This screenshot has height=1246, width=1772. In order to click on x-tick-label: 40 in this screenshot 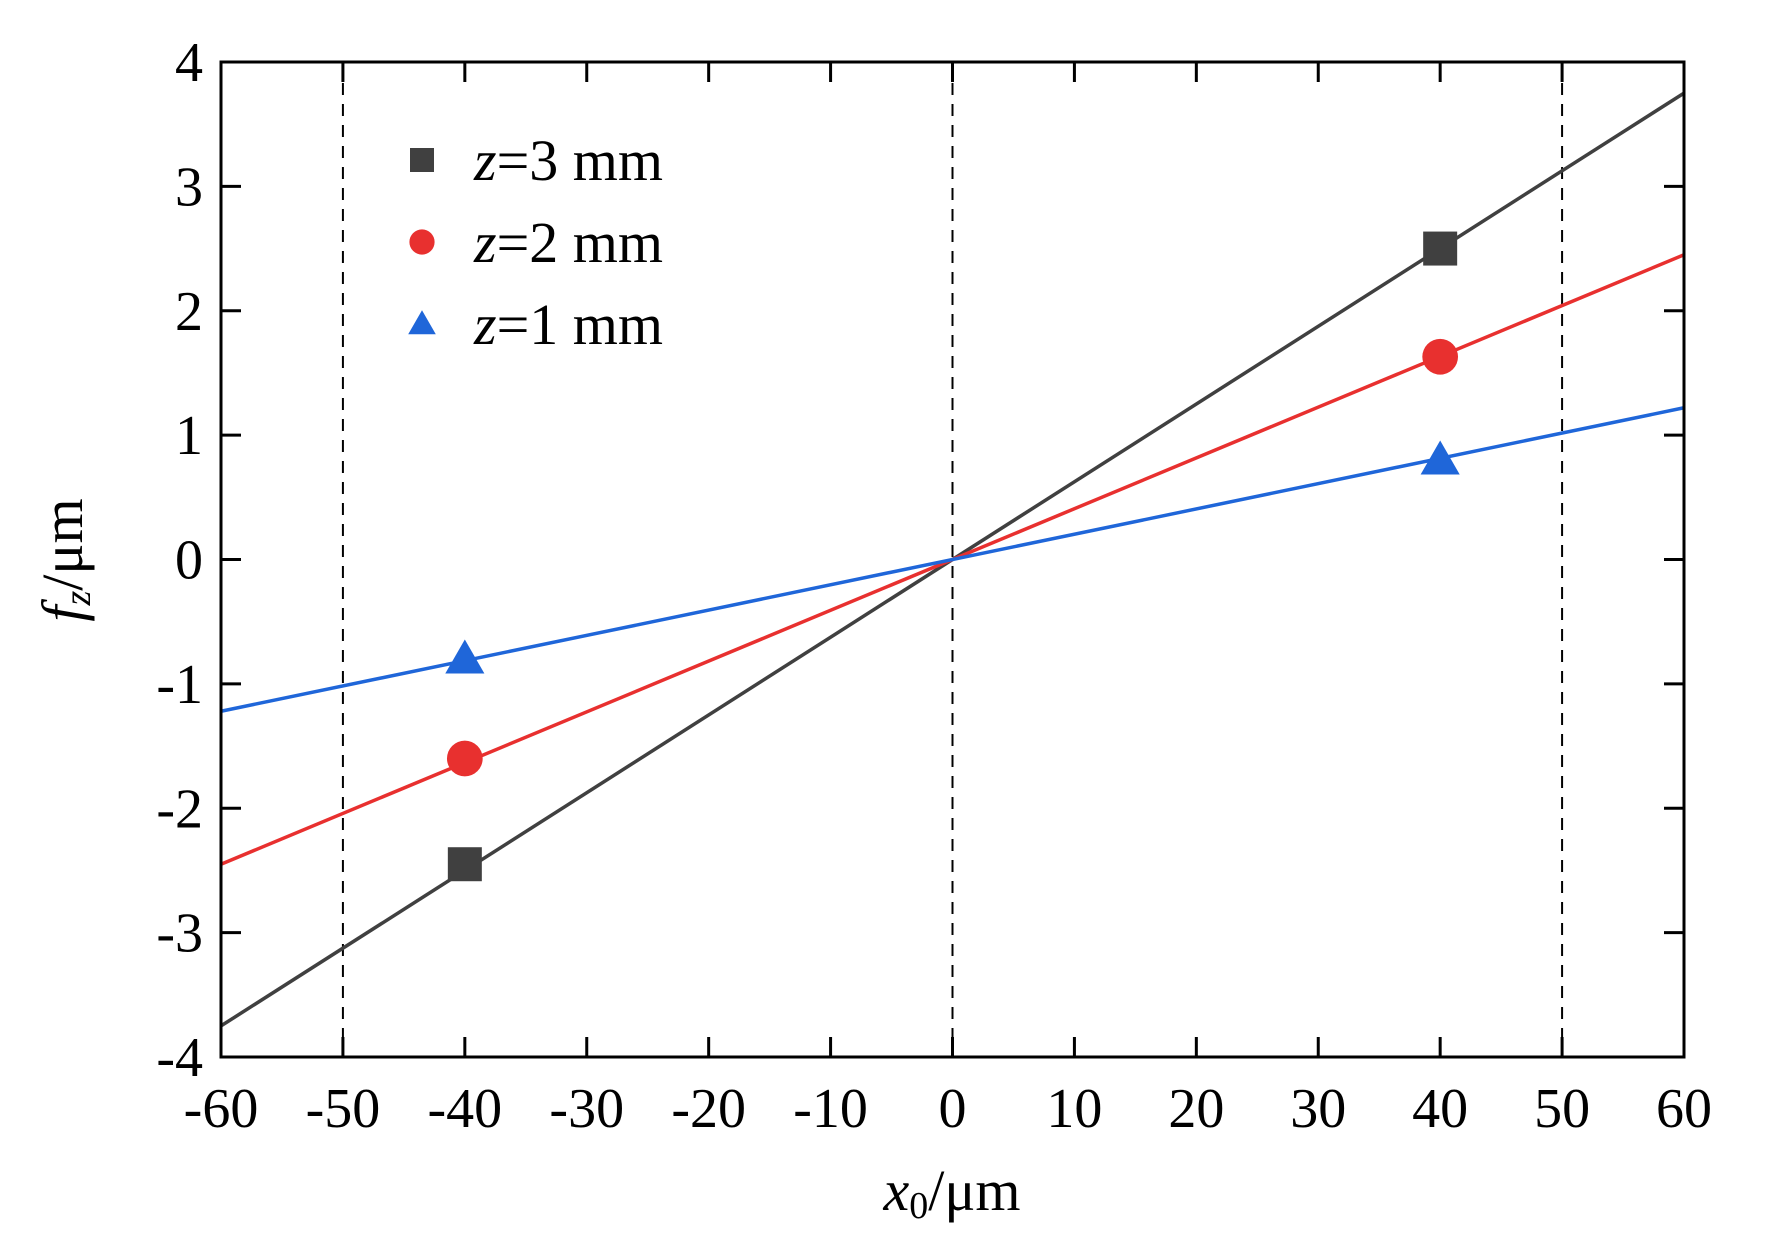, I will do `click(1440, 1109)`.